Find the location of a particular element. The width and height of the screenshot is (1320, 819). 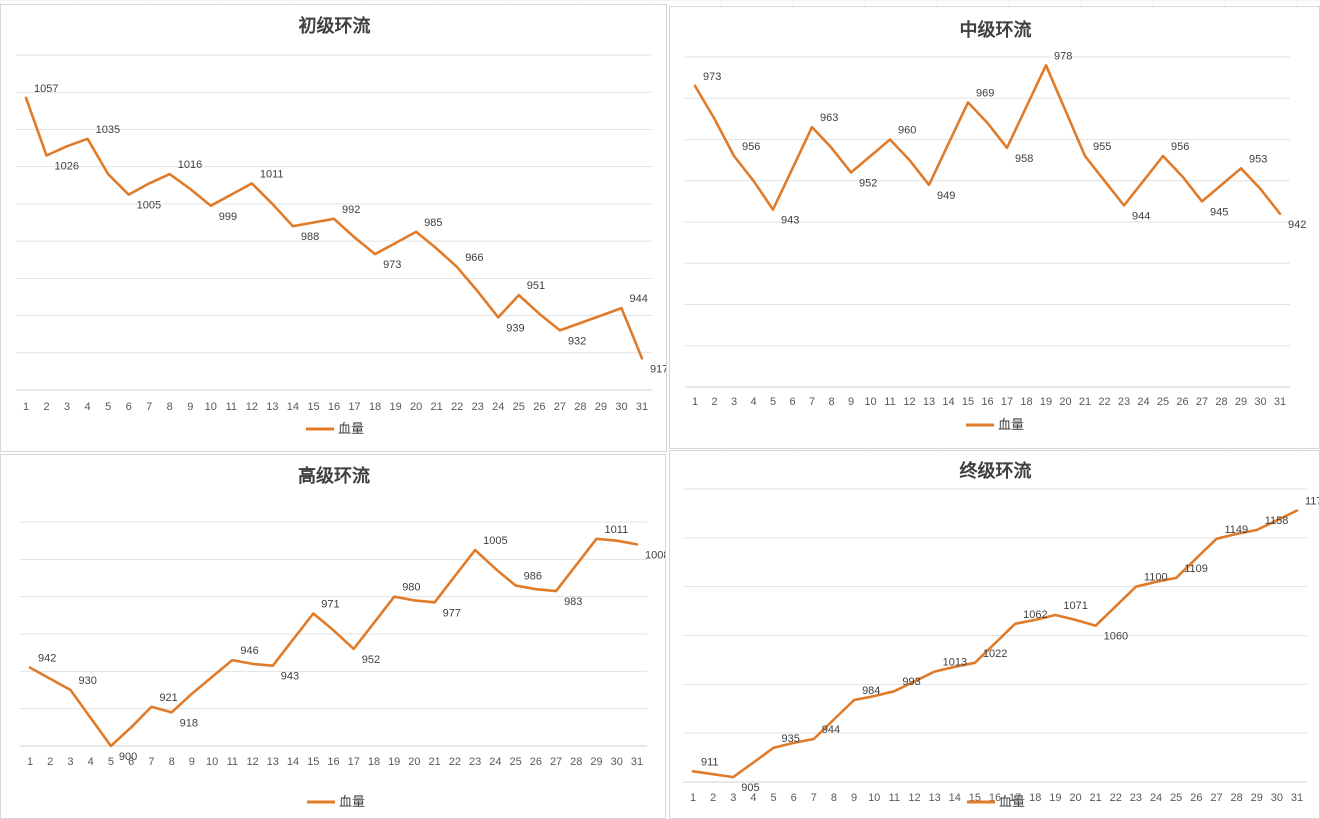

data-label: 980 is located at coordinates (411, 588).